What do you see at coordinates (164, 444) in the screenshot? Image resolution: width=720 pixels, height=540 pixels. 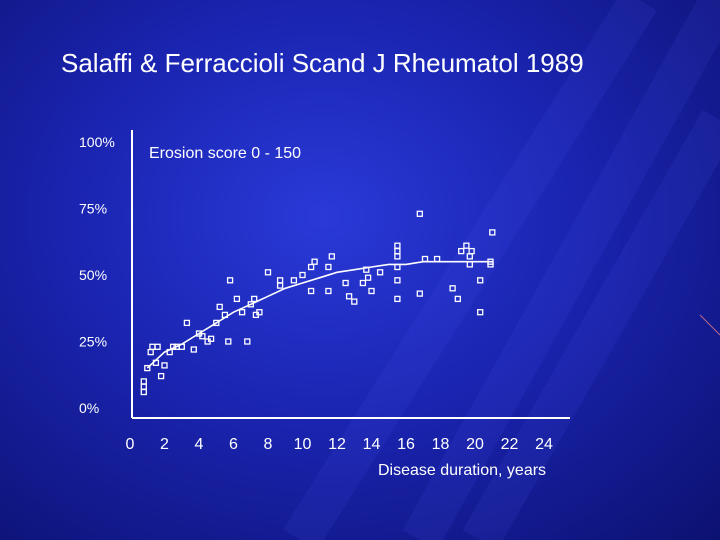 I see `x-tick-label: 2` at bounding box center [164, 444].